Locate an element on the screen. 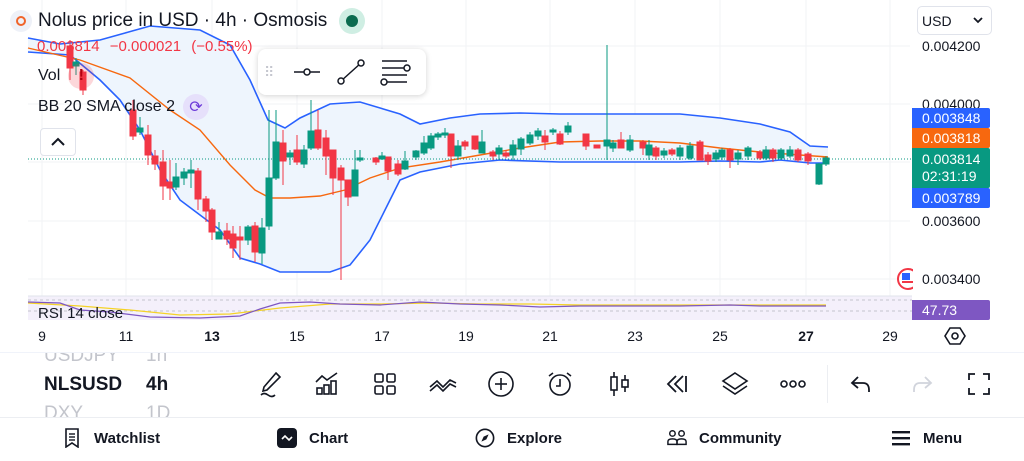 The width and height of the screenshot is (1024, 461). symbol-logo-icon is located at coordinates (21, 21).